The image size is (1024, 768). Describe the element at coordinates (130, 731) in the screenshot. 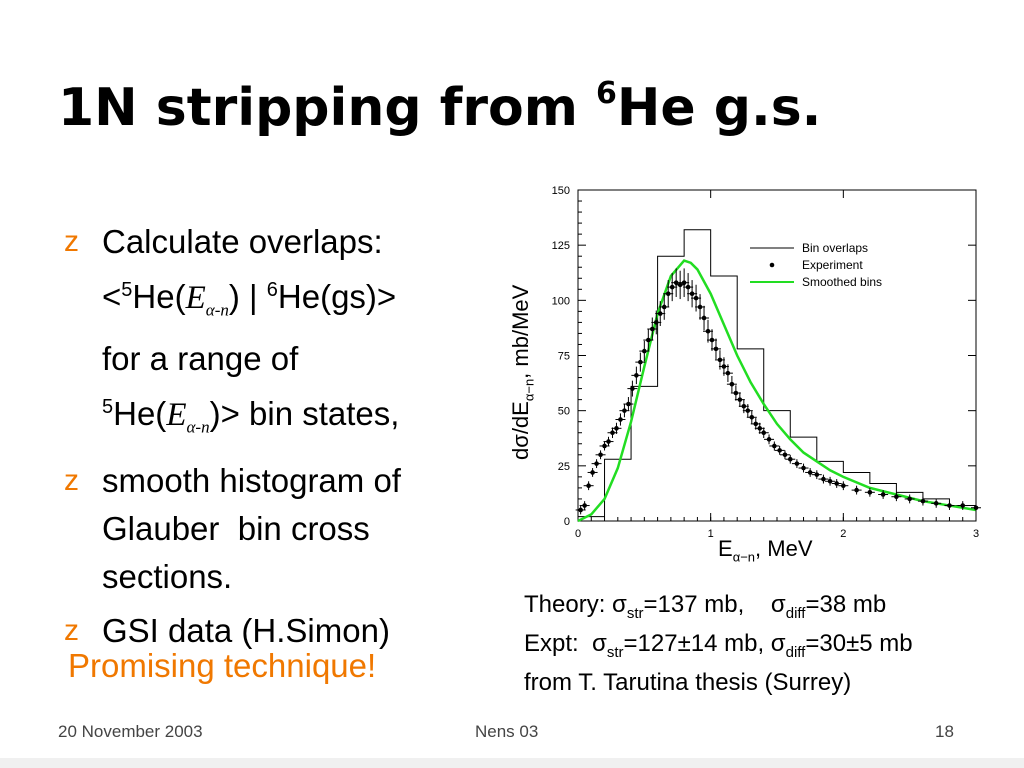

I see `footer-date: 20 November 2003` at that location.